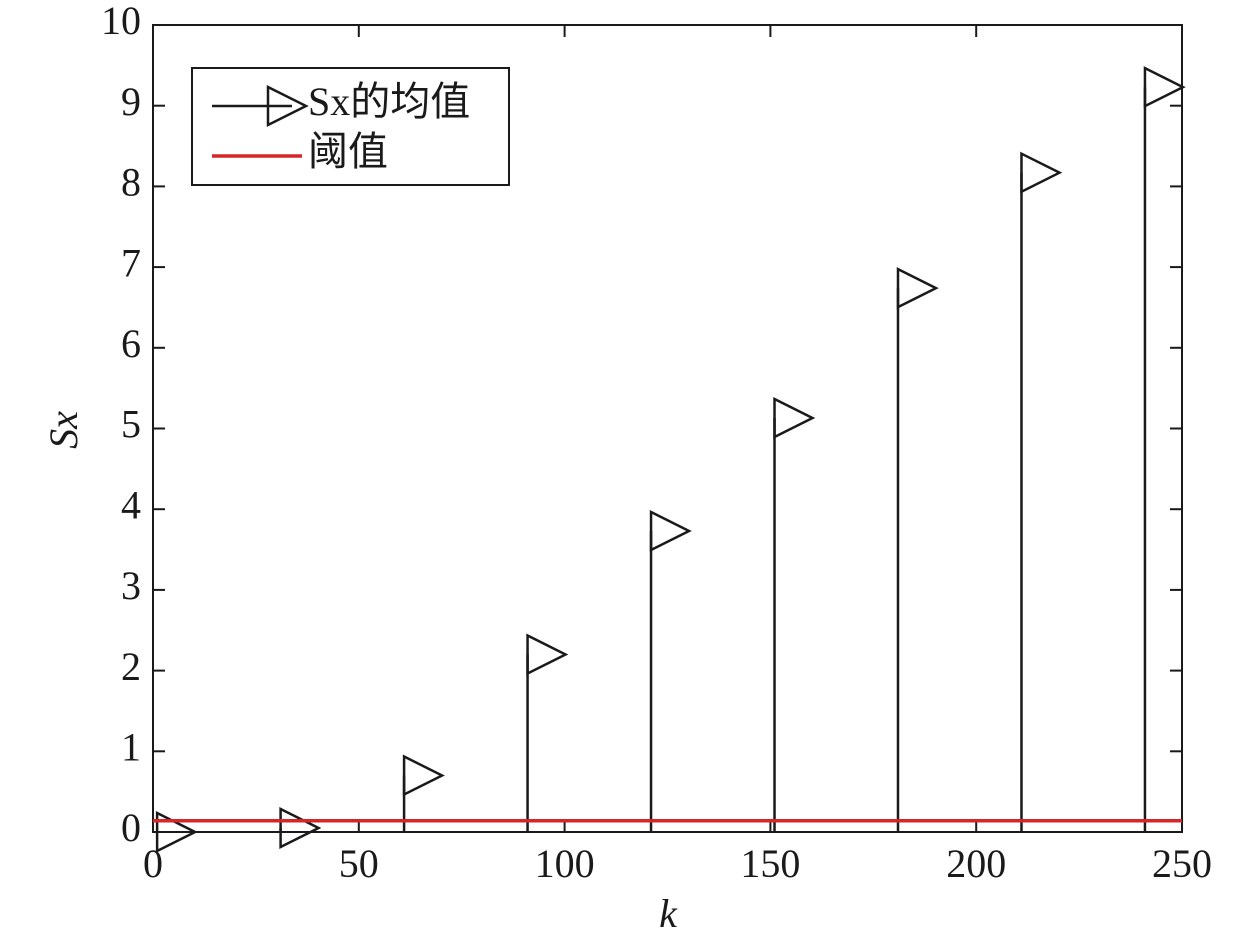 The width and height of the screenshot is (1260, 948). I want to click on legend-box, so click(350, 126).